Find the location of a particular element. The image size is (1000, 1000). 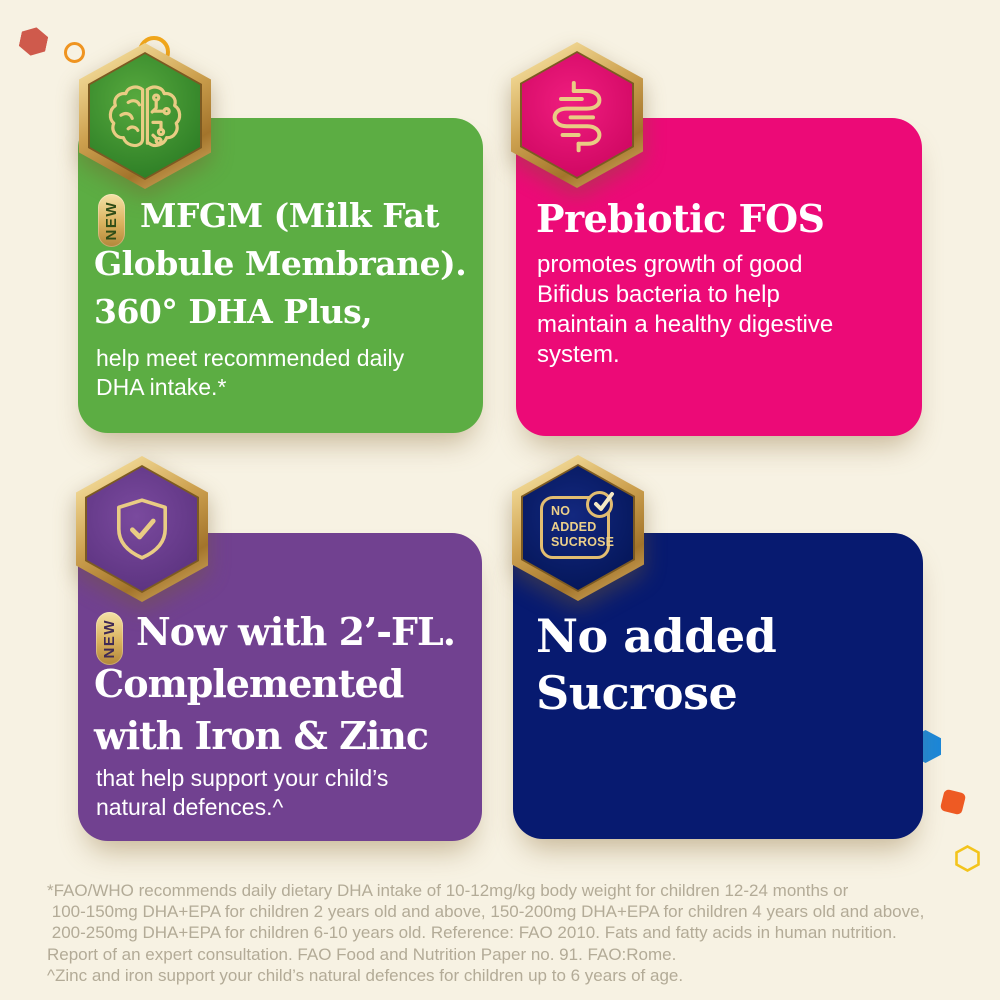

decorative-orange-ring is located at coordinates (74, 52).